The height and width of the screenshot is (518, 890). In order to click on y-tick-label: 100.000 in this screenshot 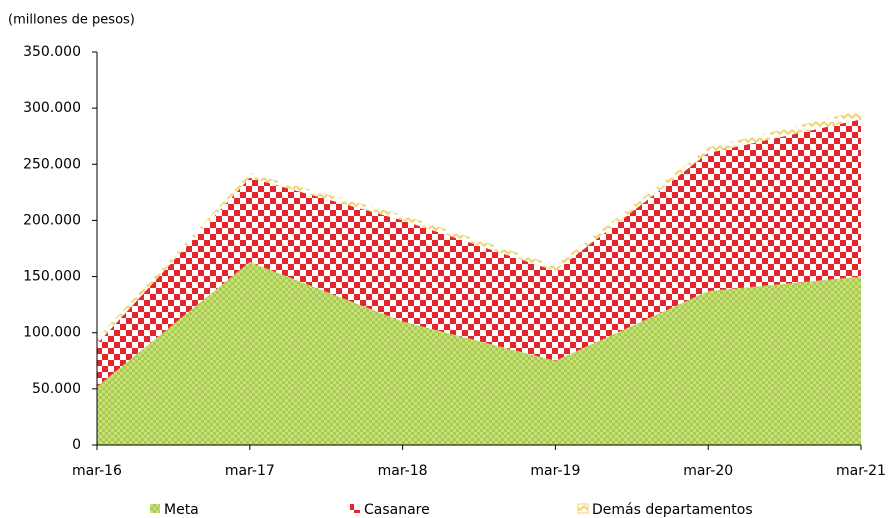, I will do `click(52, 333)`.